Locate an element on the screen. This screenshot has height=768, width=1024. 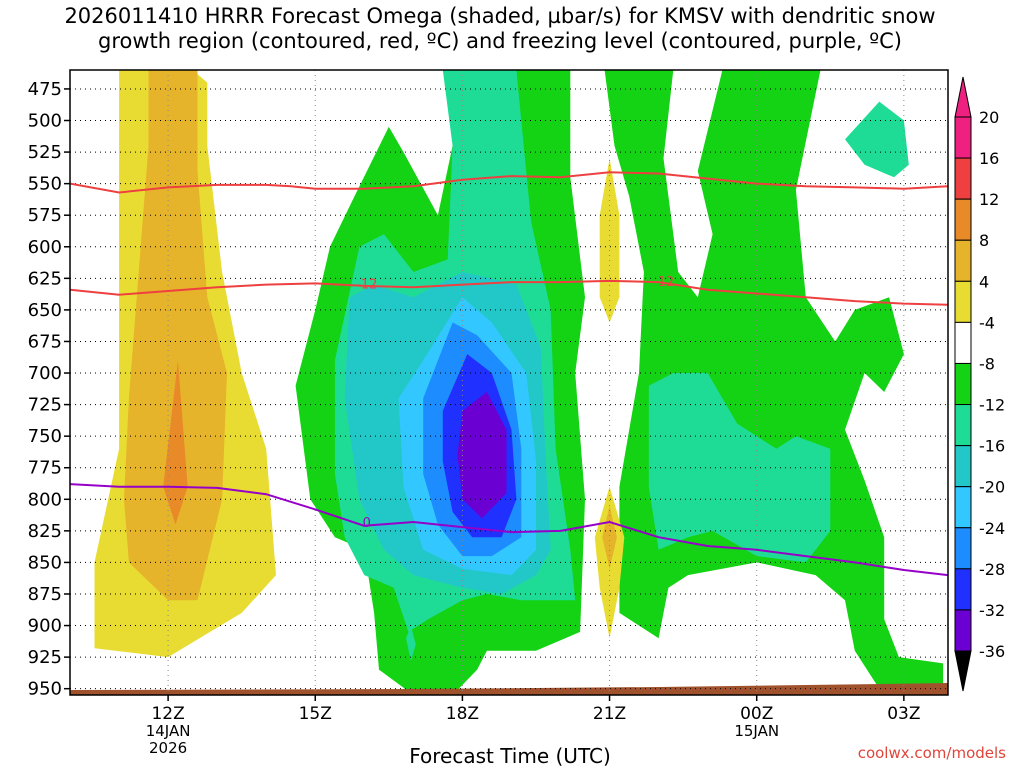
x-tick-year-12Z: 2026 is located at coordinates (168, 748).